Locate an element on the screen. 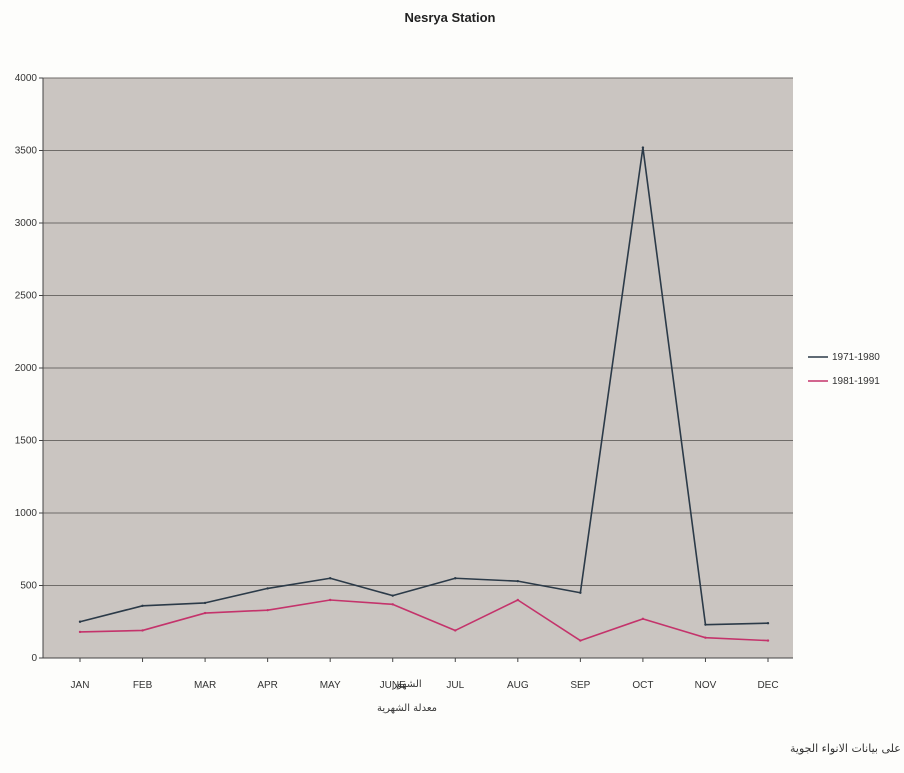  data-point-1971-1980-SEP is located at coordinates (580, 592).